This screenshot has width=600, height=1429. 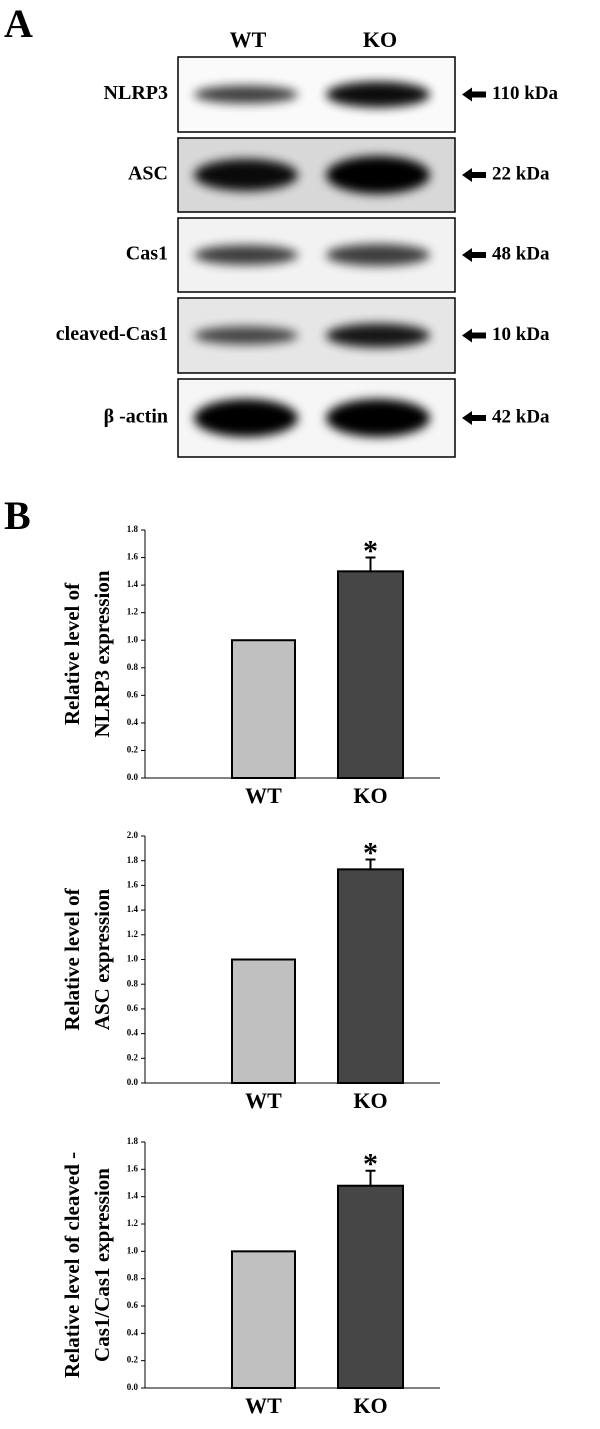 What do you see at coordinates (102, 959) in the screenshot?
I see `y-axis-label-line: ASC expression` at bounding box center [102, 959].